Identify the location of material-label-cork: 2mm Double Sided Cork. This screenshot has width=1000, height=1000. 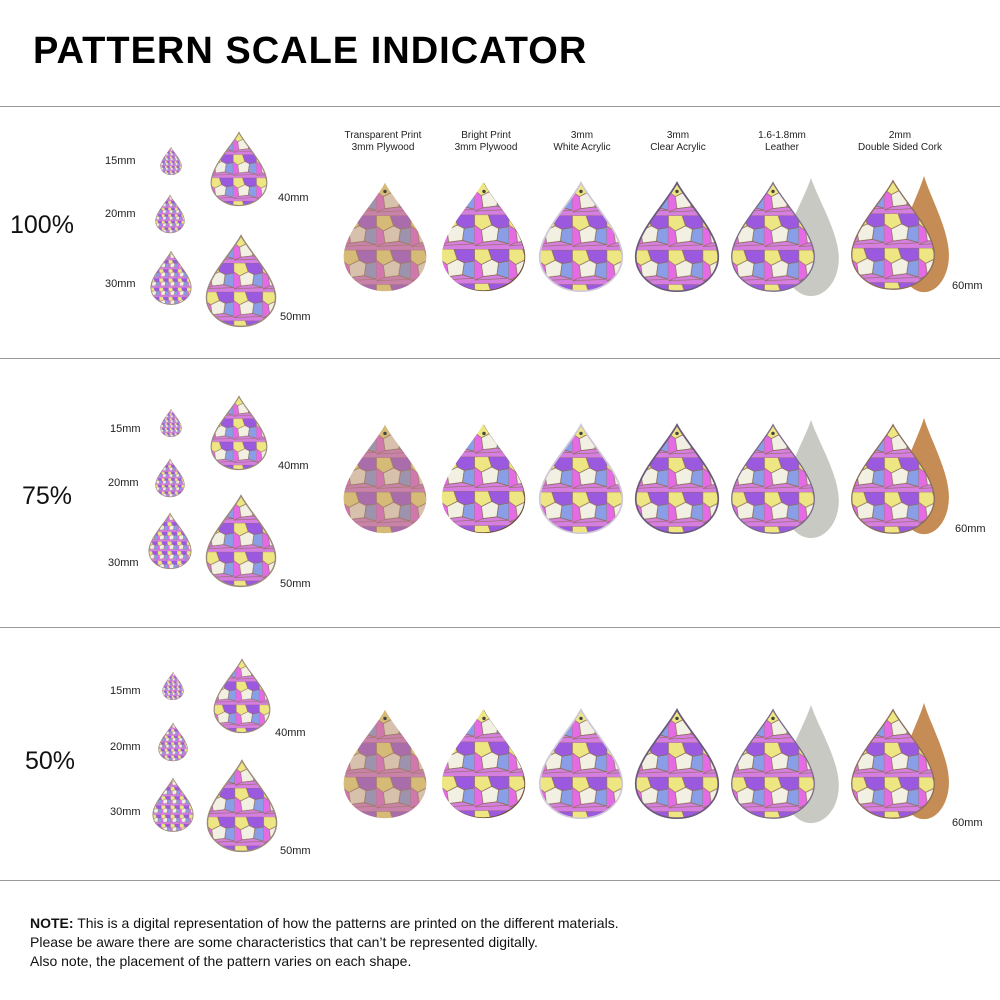
(900, 141).